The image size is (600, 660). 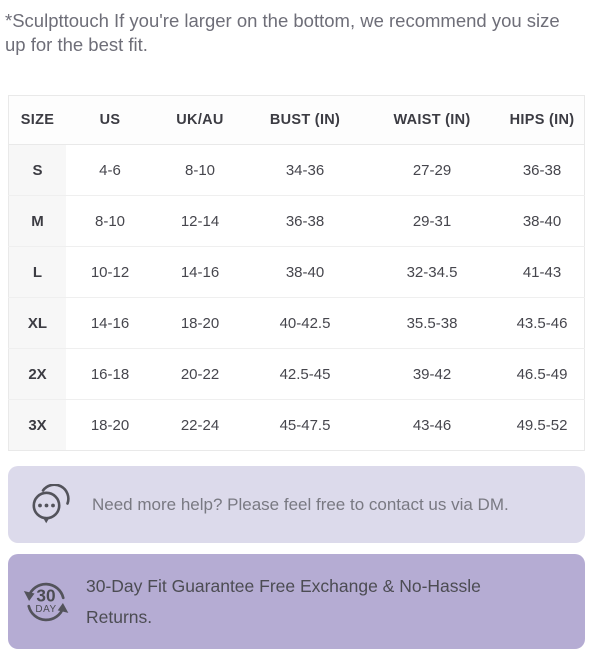 What do you see at coordinates (305, 425) in the screenshot?
I see `table-cell: 45-47.5` at bounding box center [305, 425].